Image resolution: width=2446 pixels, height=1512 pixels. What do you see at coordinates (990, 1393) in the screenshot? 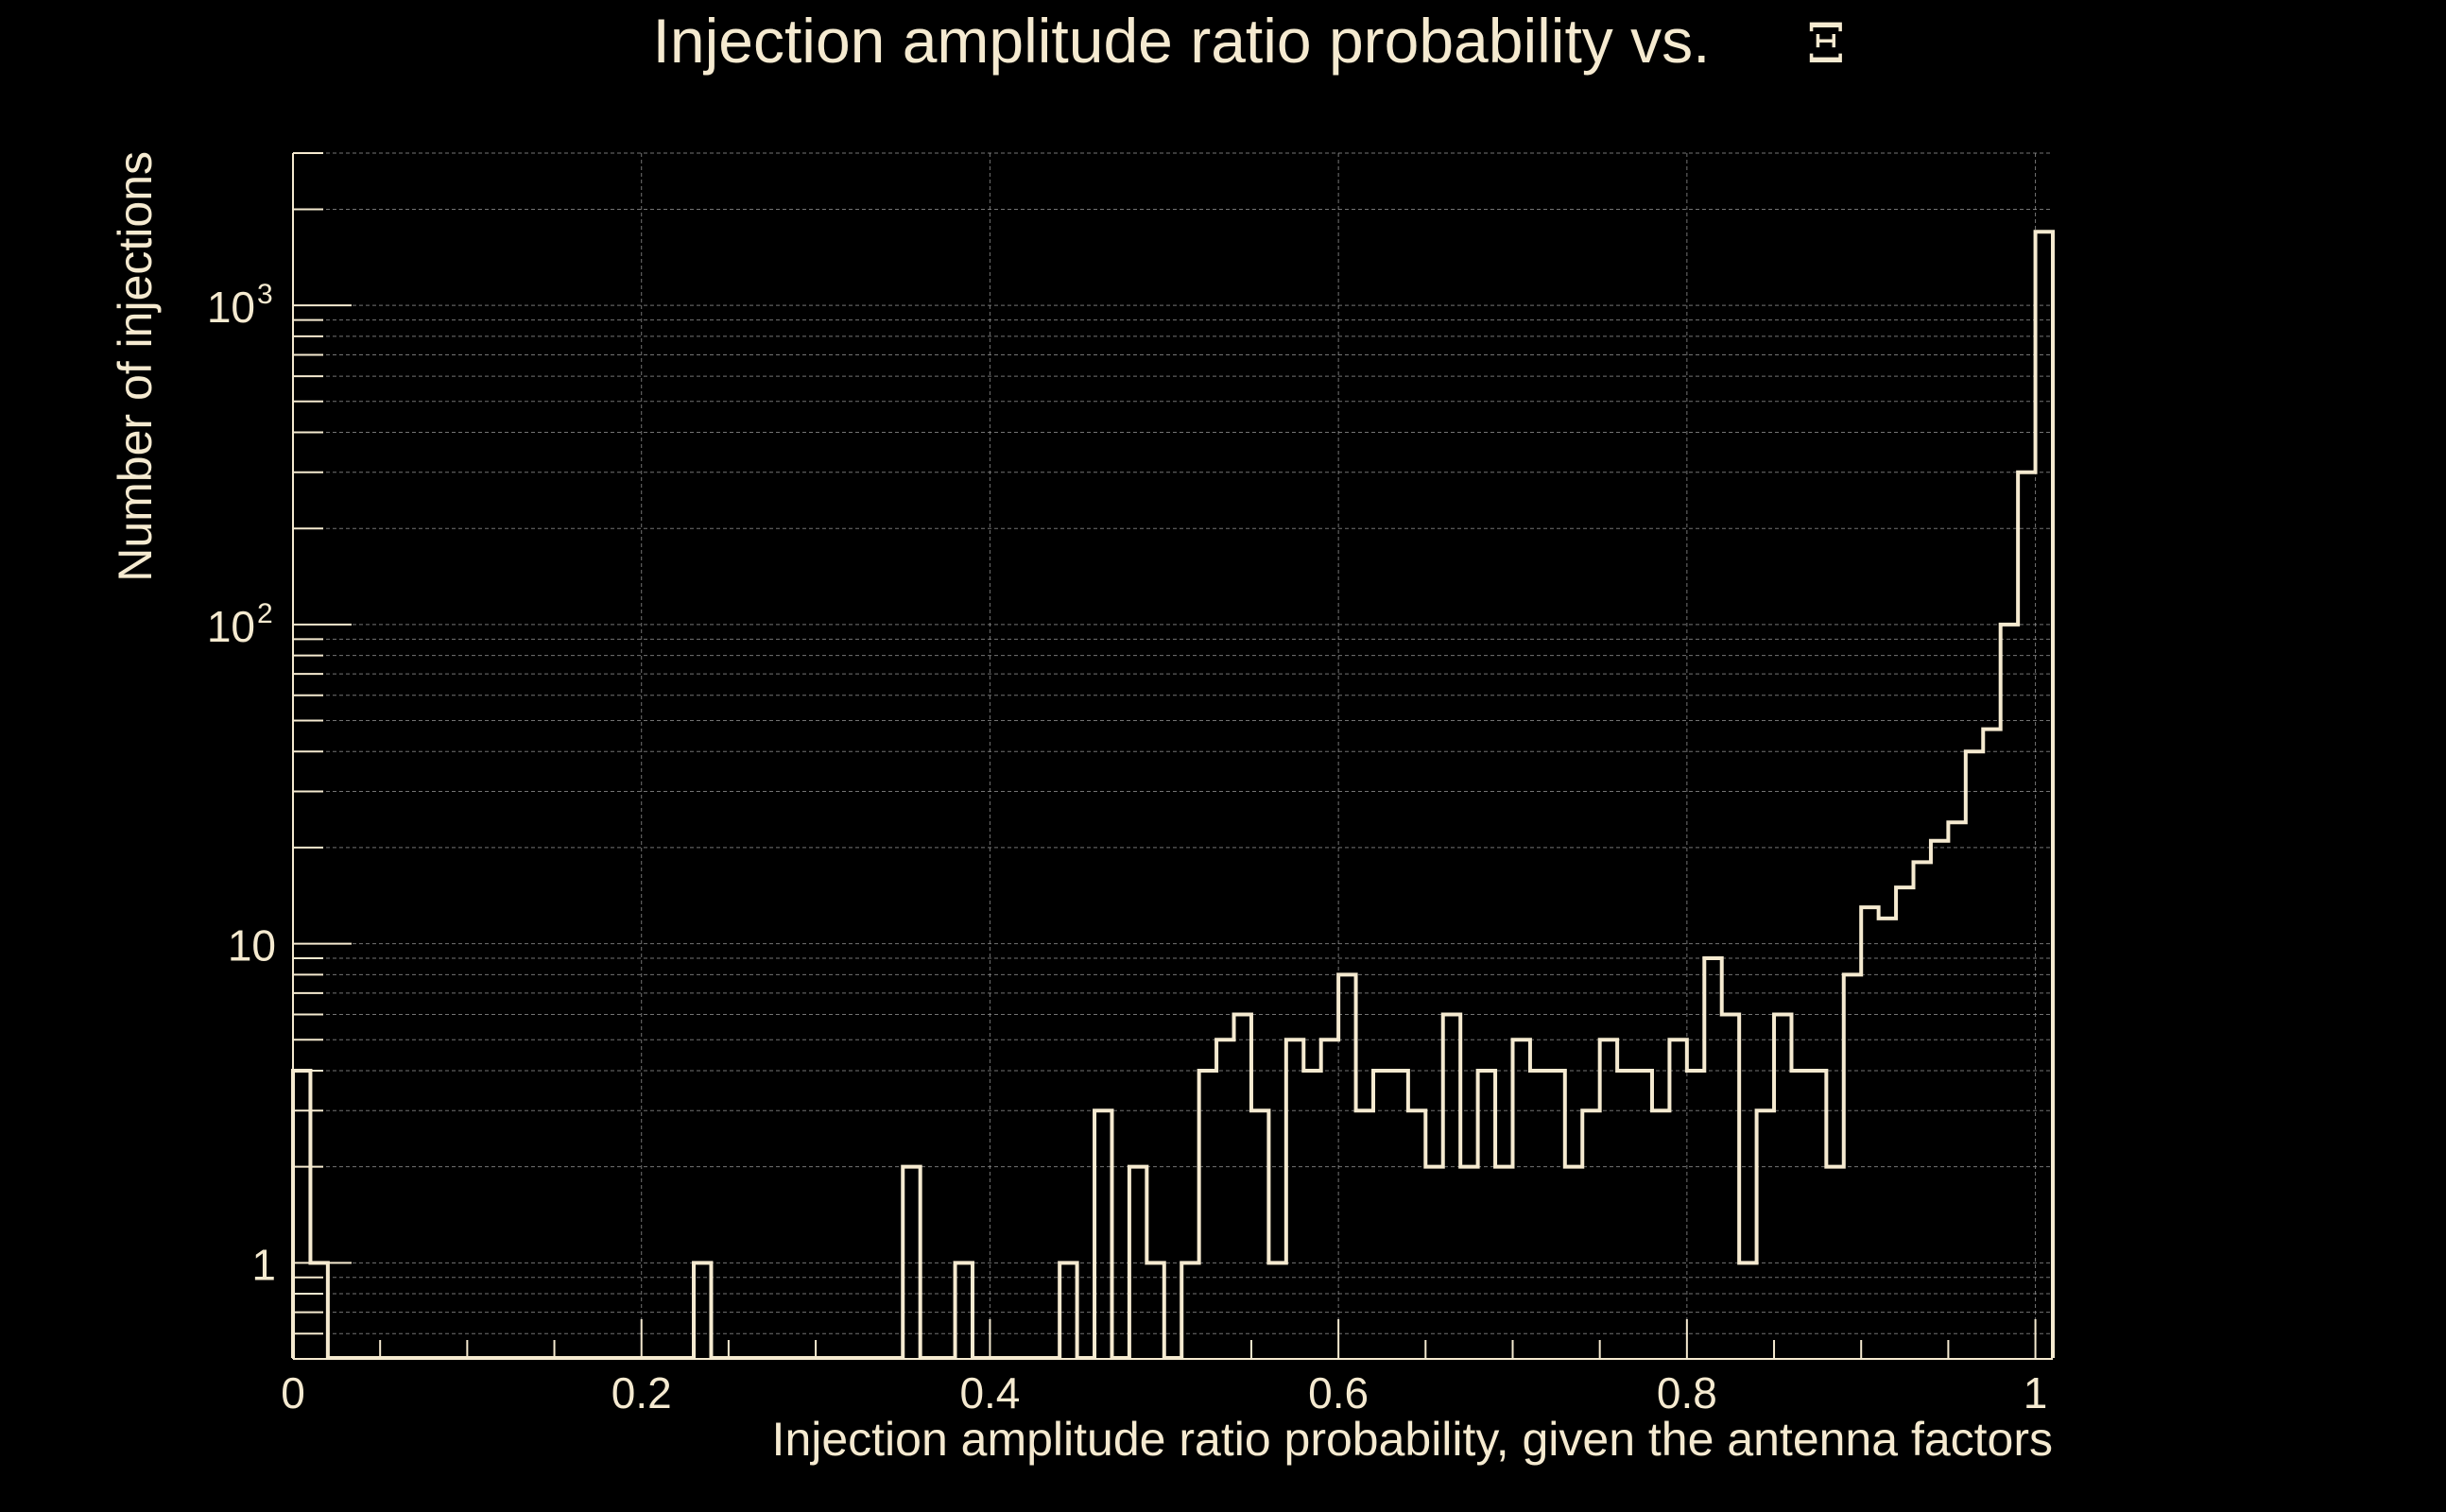
I see `x-tick-label: 0.4` at bounding box center [990, 1393].